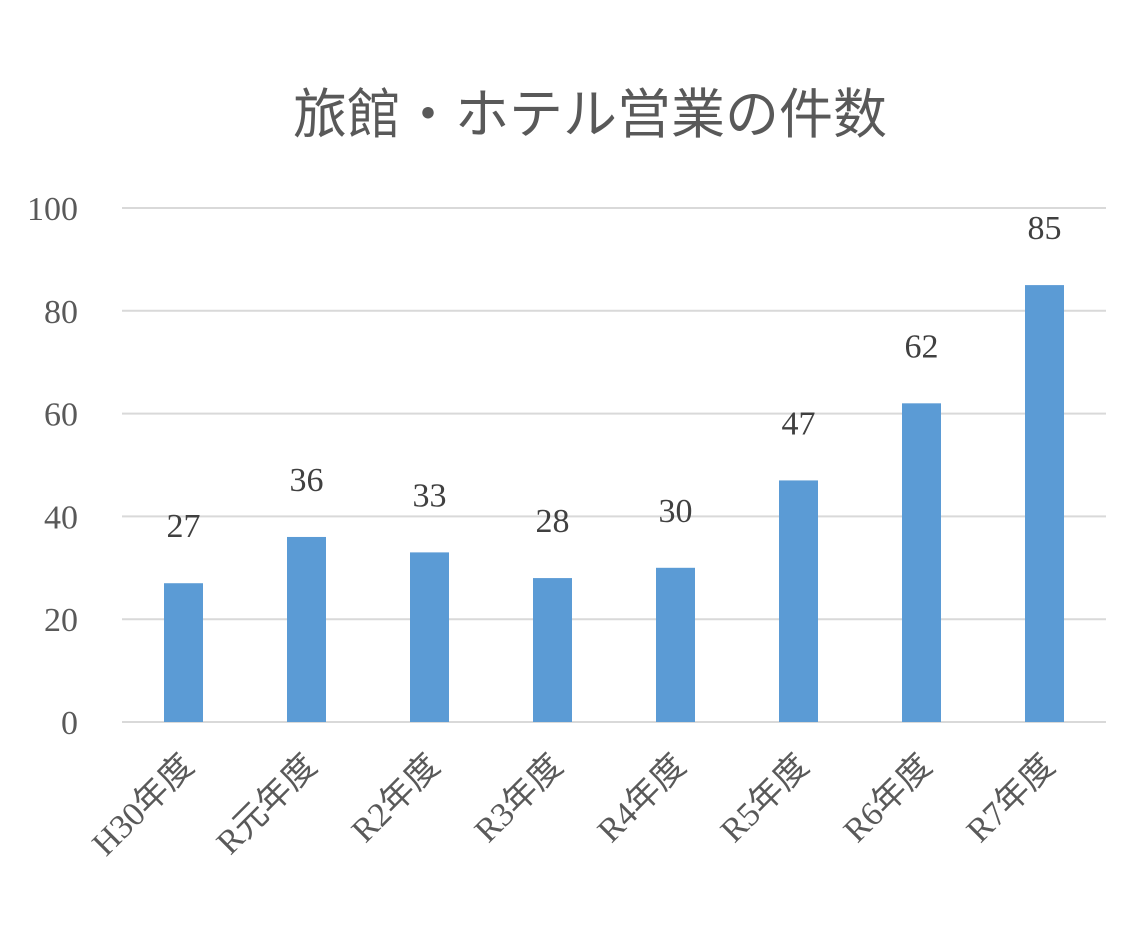 Image resolution: width=1134 pixels, height=930 pixels. Describe the element at coordinates (590, 114) in the screenshot. I see `chart-title: 旅館・ホテル営業の件数` at that location.